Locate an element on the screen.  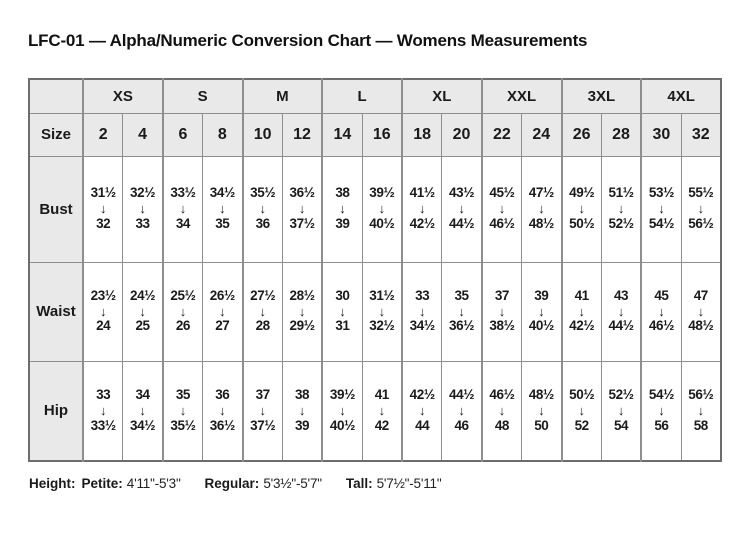
range-from: 54½ is located at coordinates (661, 395).